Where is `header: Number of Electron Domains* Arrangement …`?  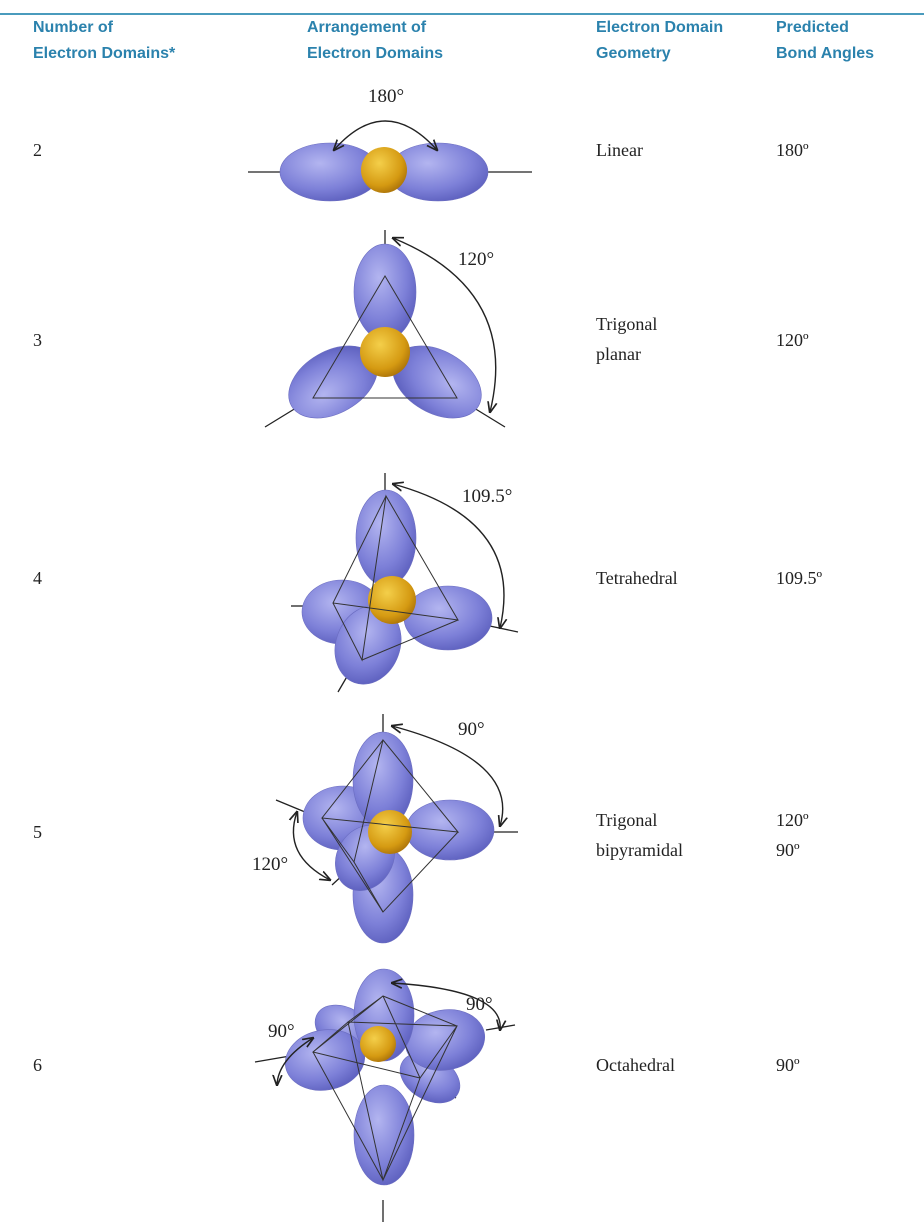 header: Number of Electron Domains* Arrangement … is located at coordinates (453, 40).